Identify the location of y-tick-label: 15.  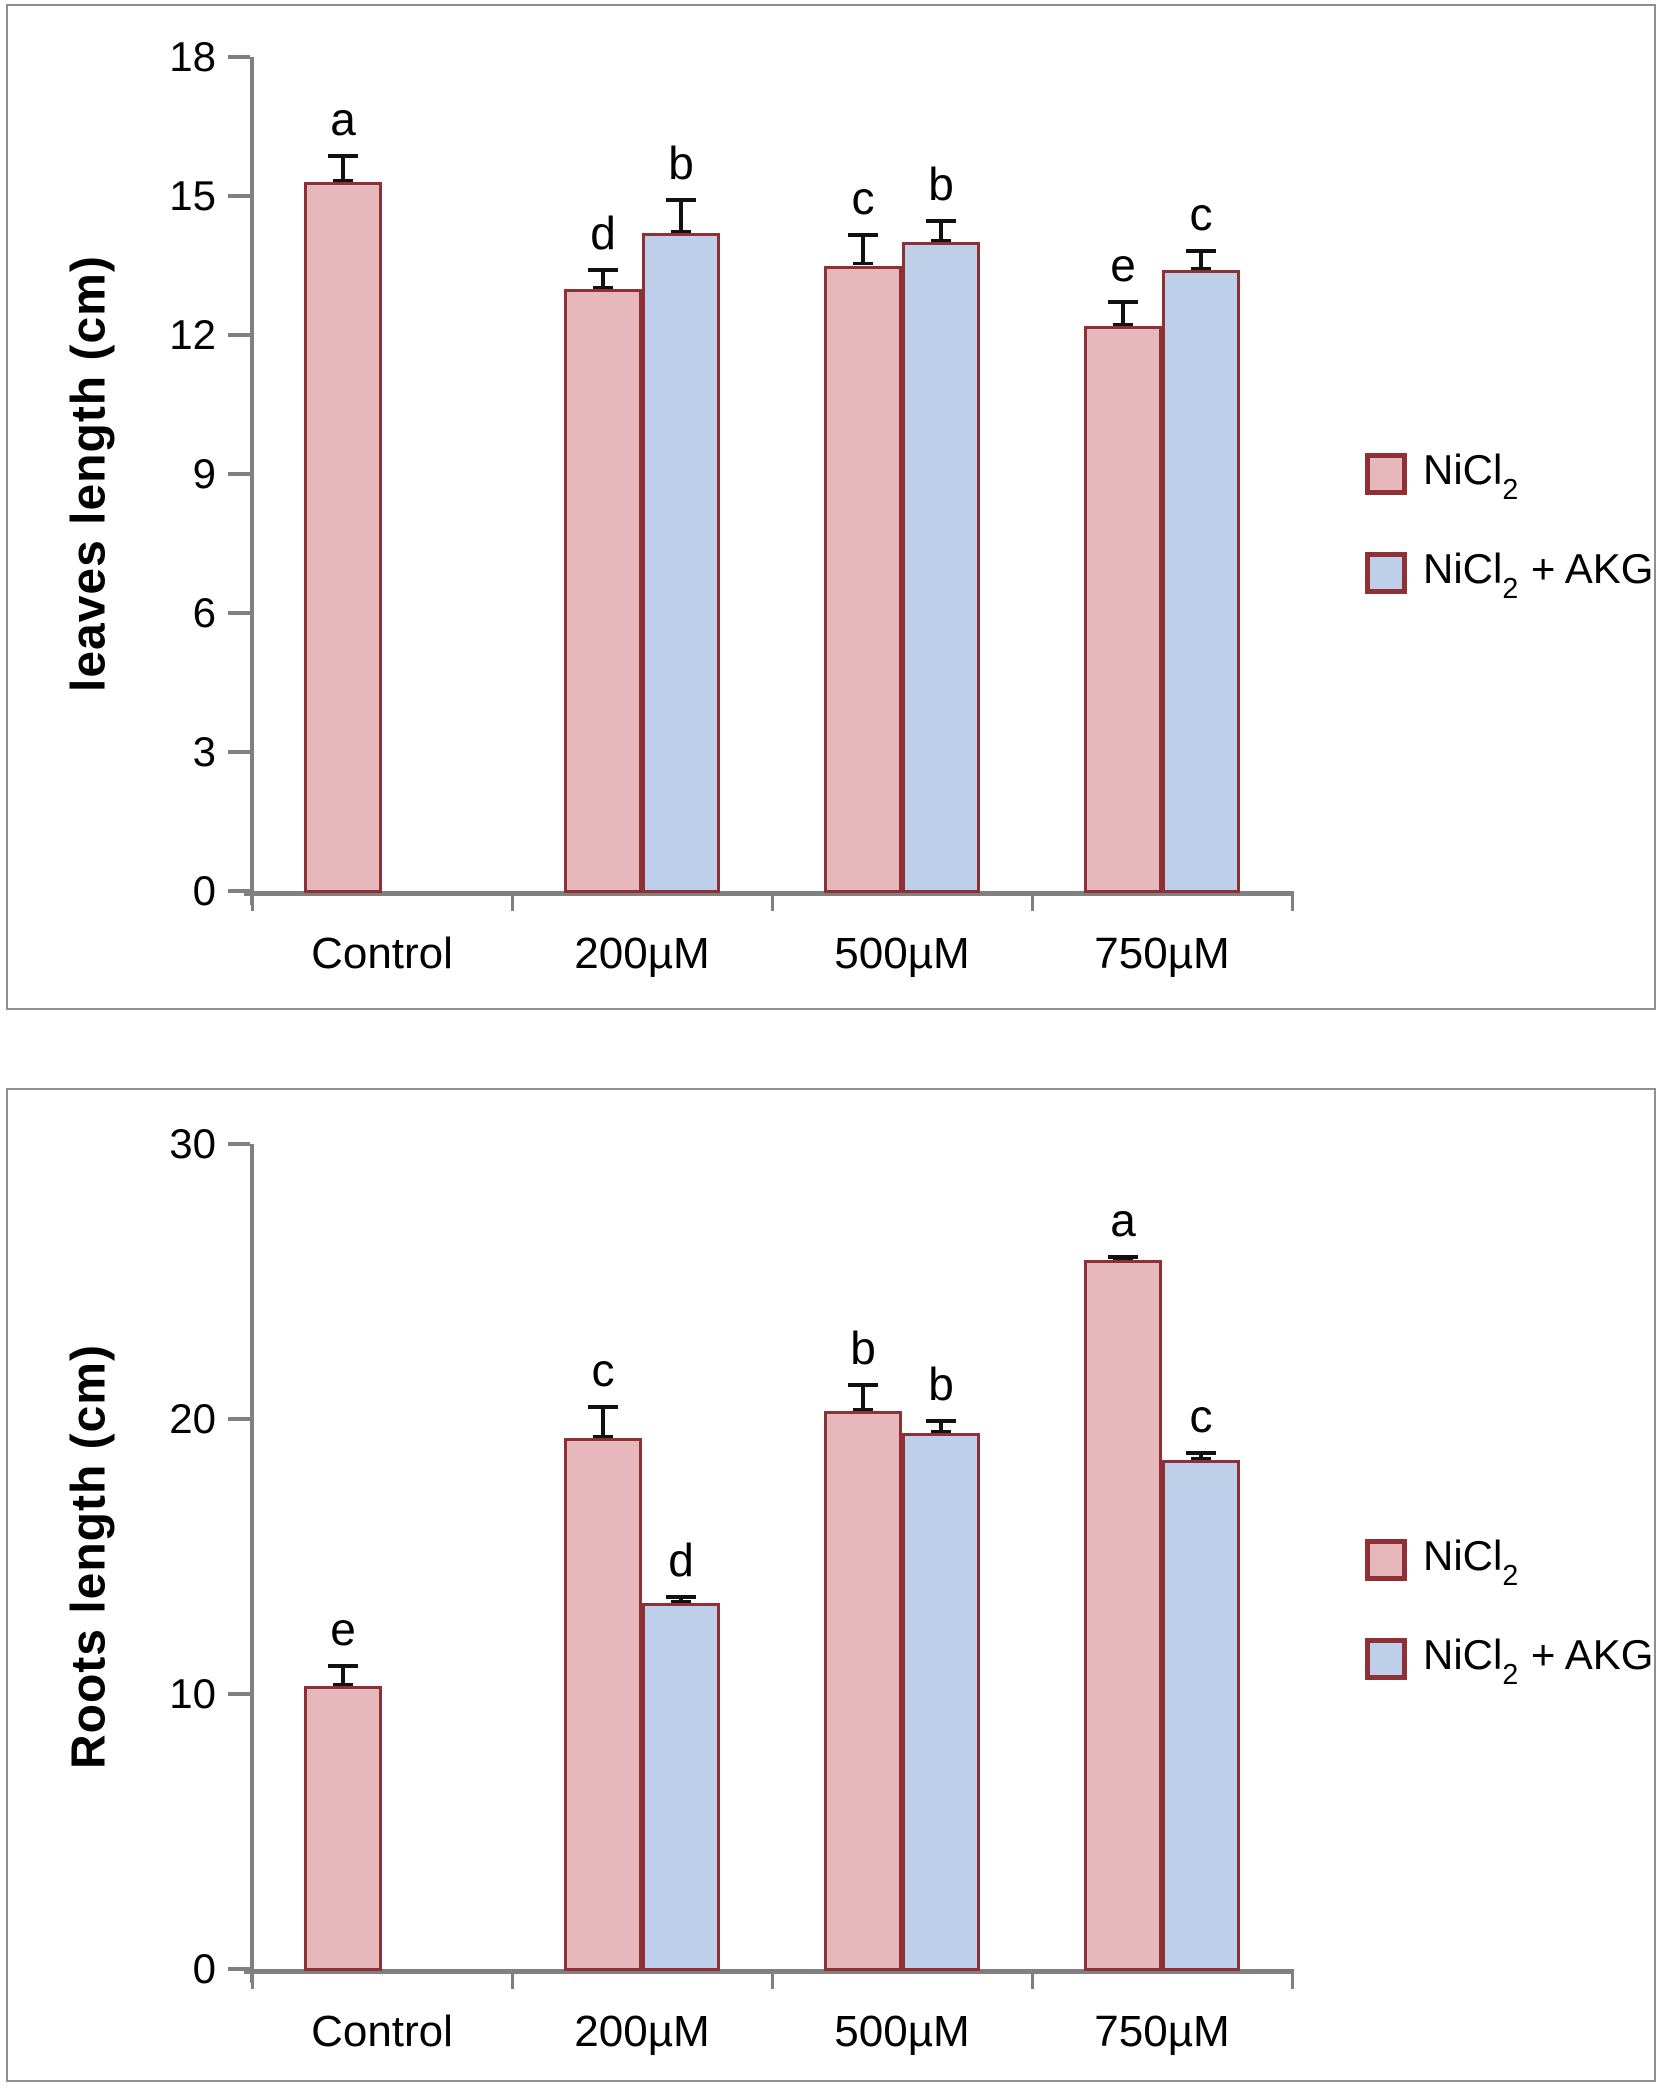
(192, 195).